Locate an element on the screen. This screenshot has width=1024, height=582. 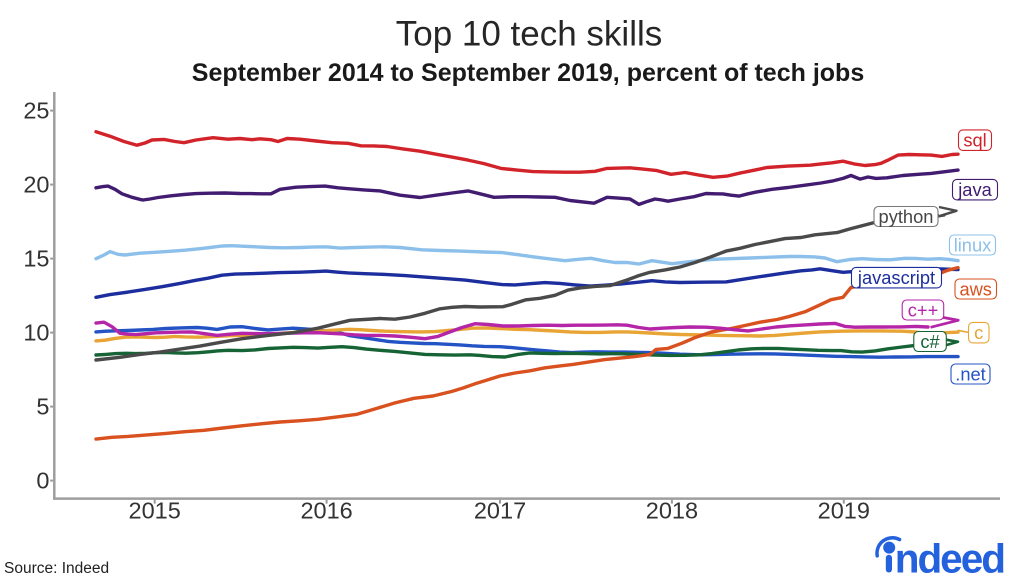
svg-text: 5 is located at coordinates (42, 407).